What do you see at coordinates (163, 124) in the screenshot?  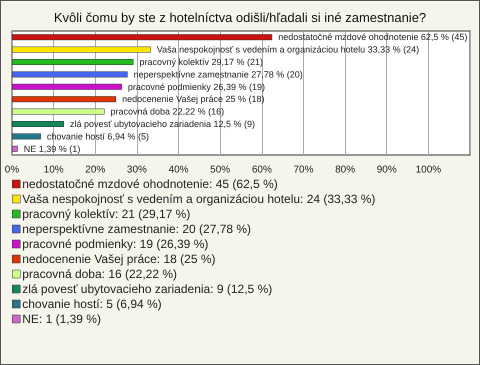 I see `data-label: zlá povesť ubytovacieho zariadenia 12,5 % (9)` at bounding box center [163, 124].